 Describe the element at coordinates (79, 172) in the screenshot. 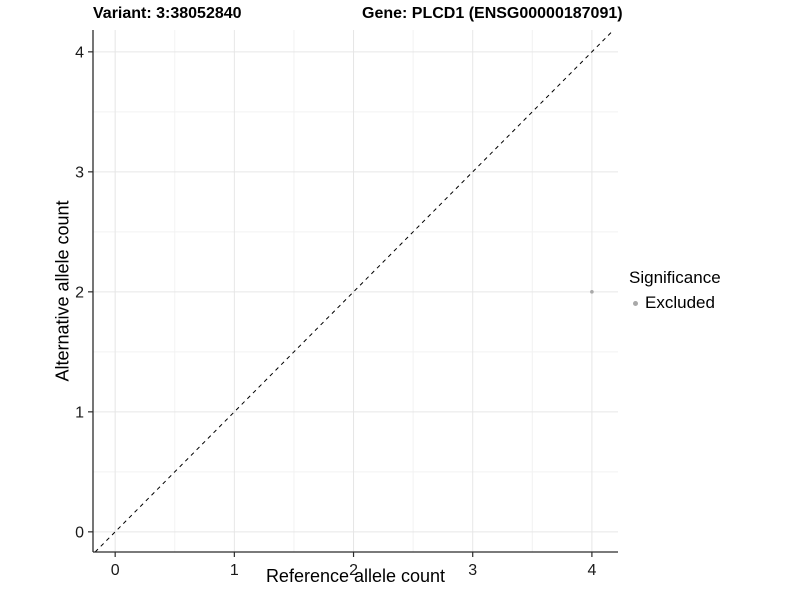

I see `y-tick-label: 3` at that location.